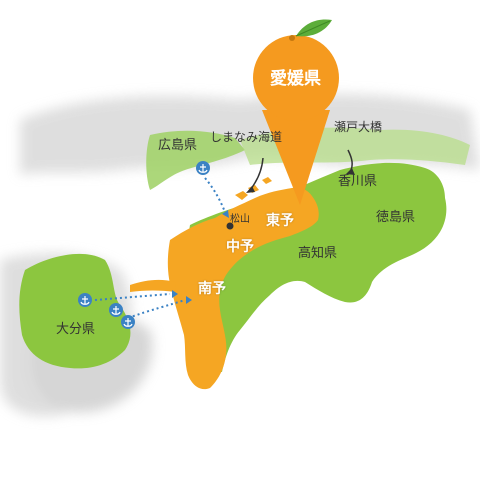  What do you see at coordinates (156, 309) in the screenshot?
I see `oita-nanyo-ferry-route-b` at bounding box center [156, 309].